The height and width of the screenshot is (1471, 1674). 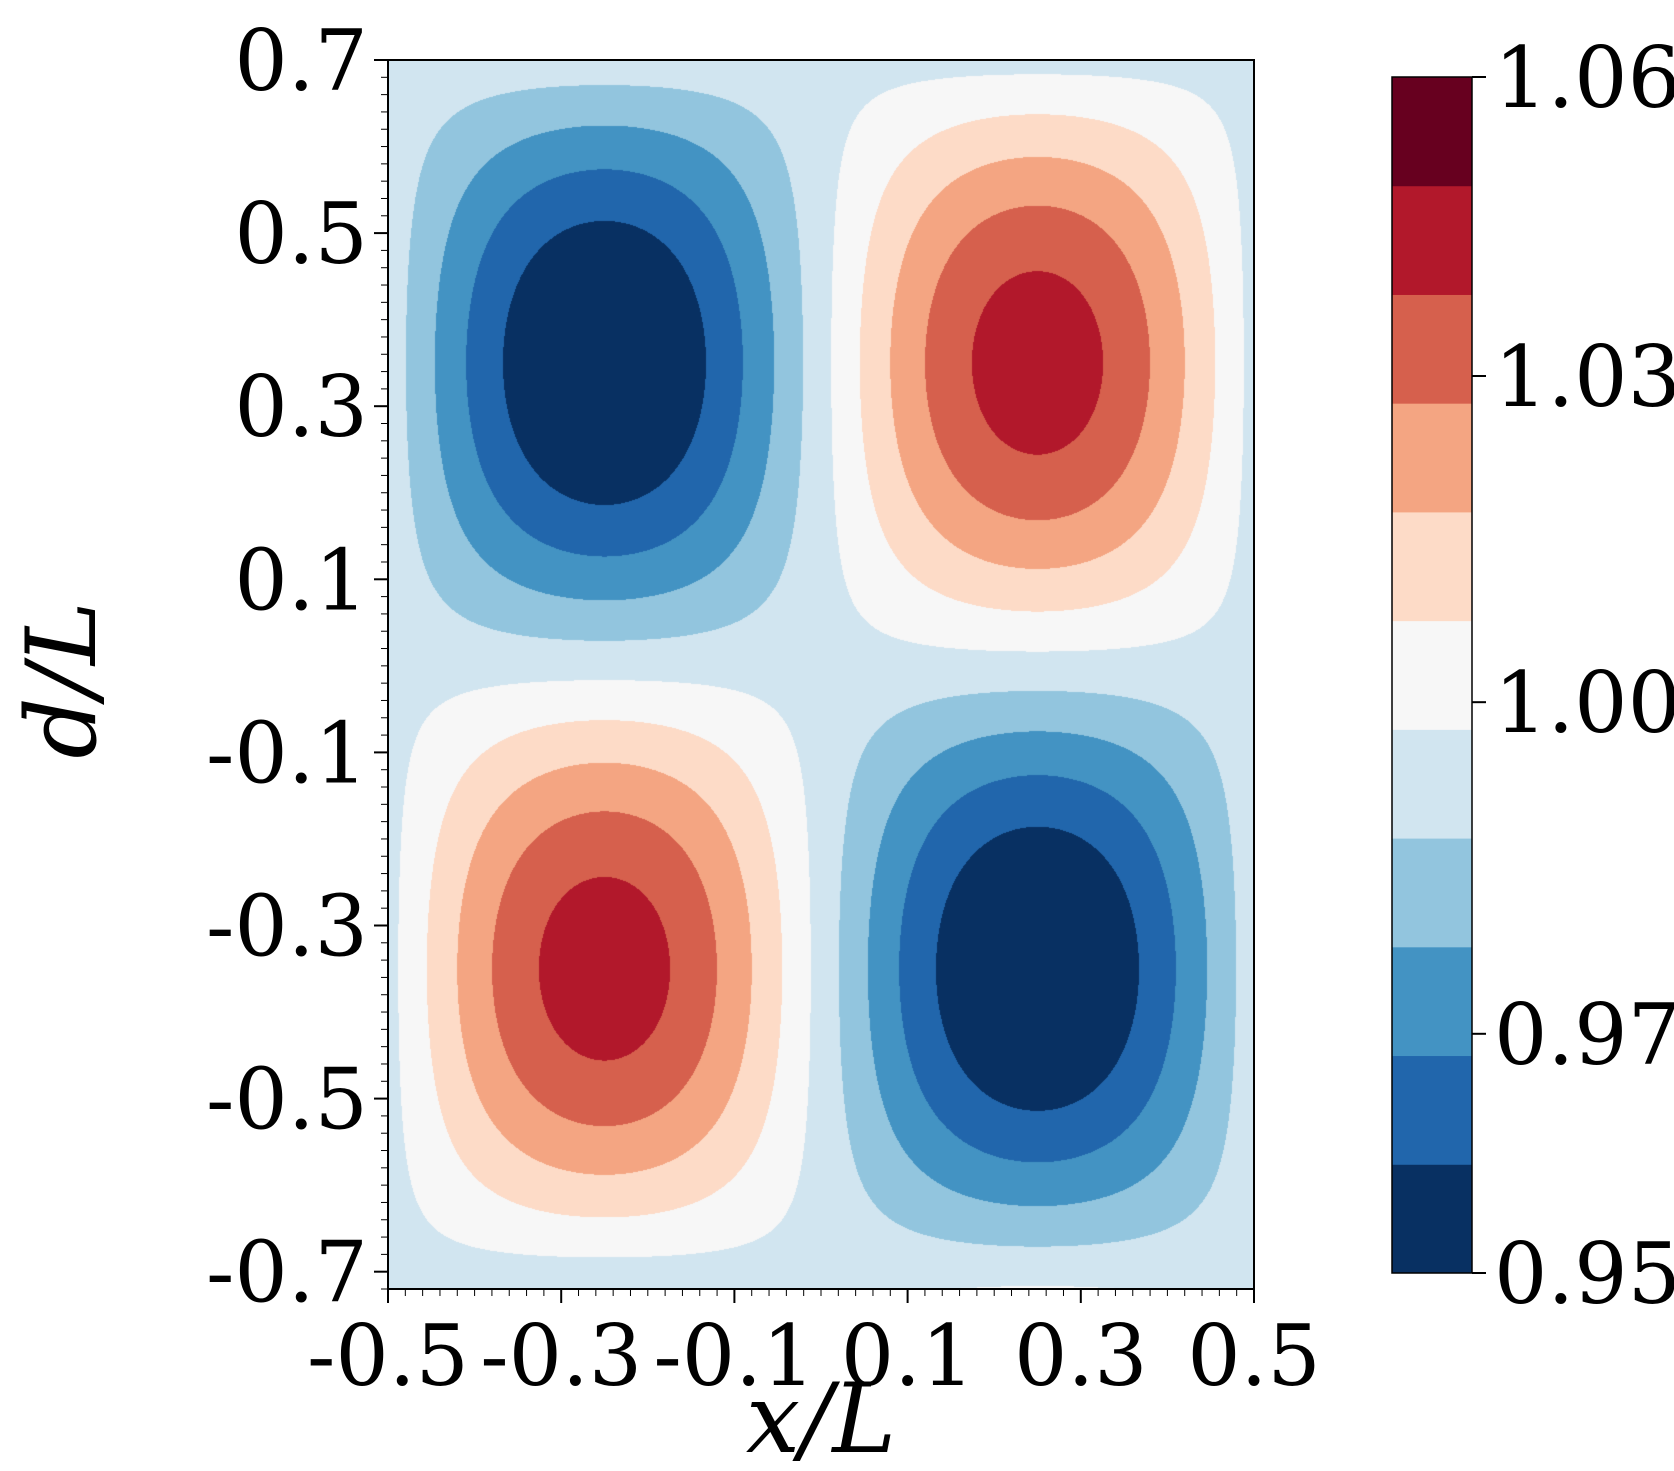 What do you see at coordinates (1254, 1356) in the screenshot?
I see `x-tick-label: 0.5` at bounding box center [1254, 1356].